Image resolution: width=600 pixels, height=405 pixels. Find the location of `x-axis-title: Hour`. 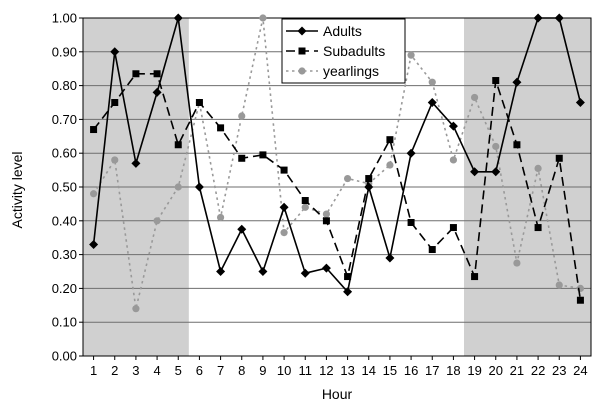

x-axis-title: Hour is located at coordinates (337, 394).